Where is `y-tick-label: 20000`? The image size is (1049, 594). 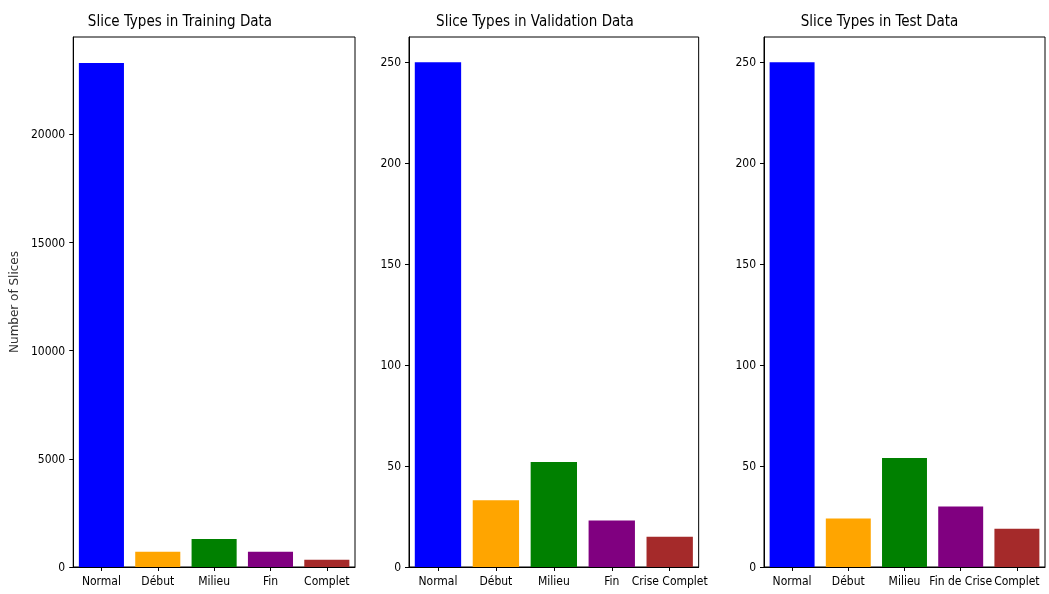
y-tick-label: 20000 is located at coordinates (48, 134).